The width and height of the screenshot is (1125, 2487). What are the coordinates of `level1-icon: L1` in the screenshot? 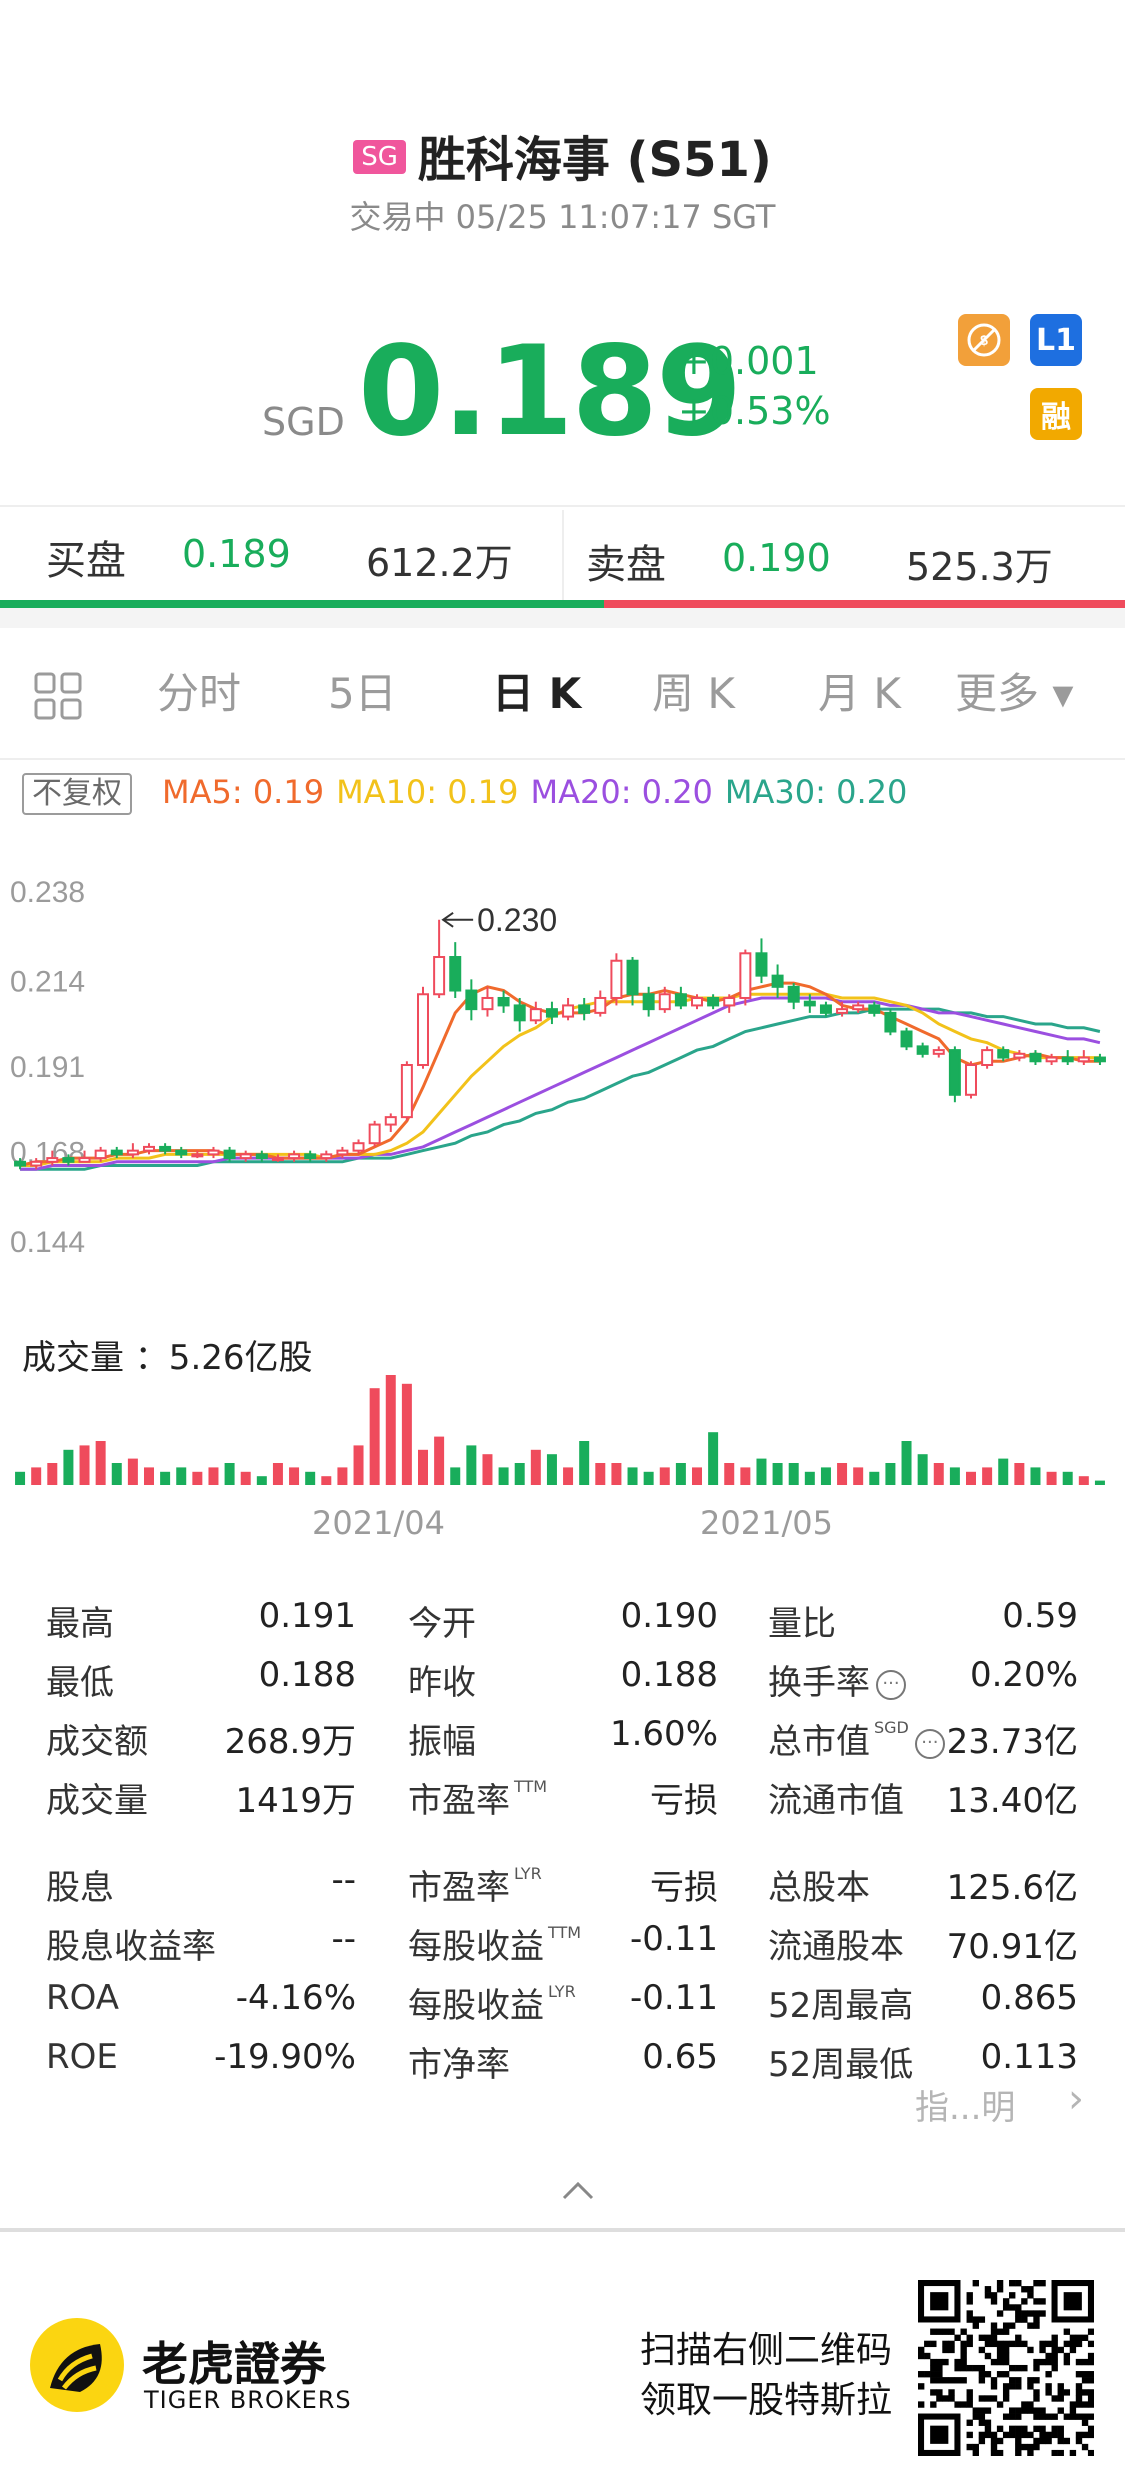 It's located at (1056, 340).